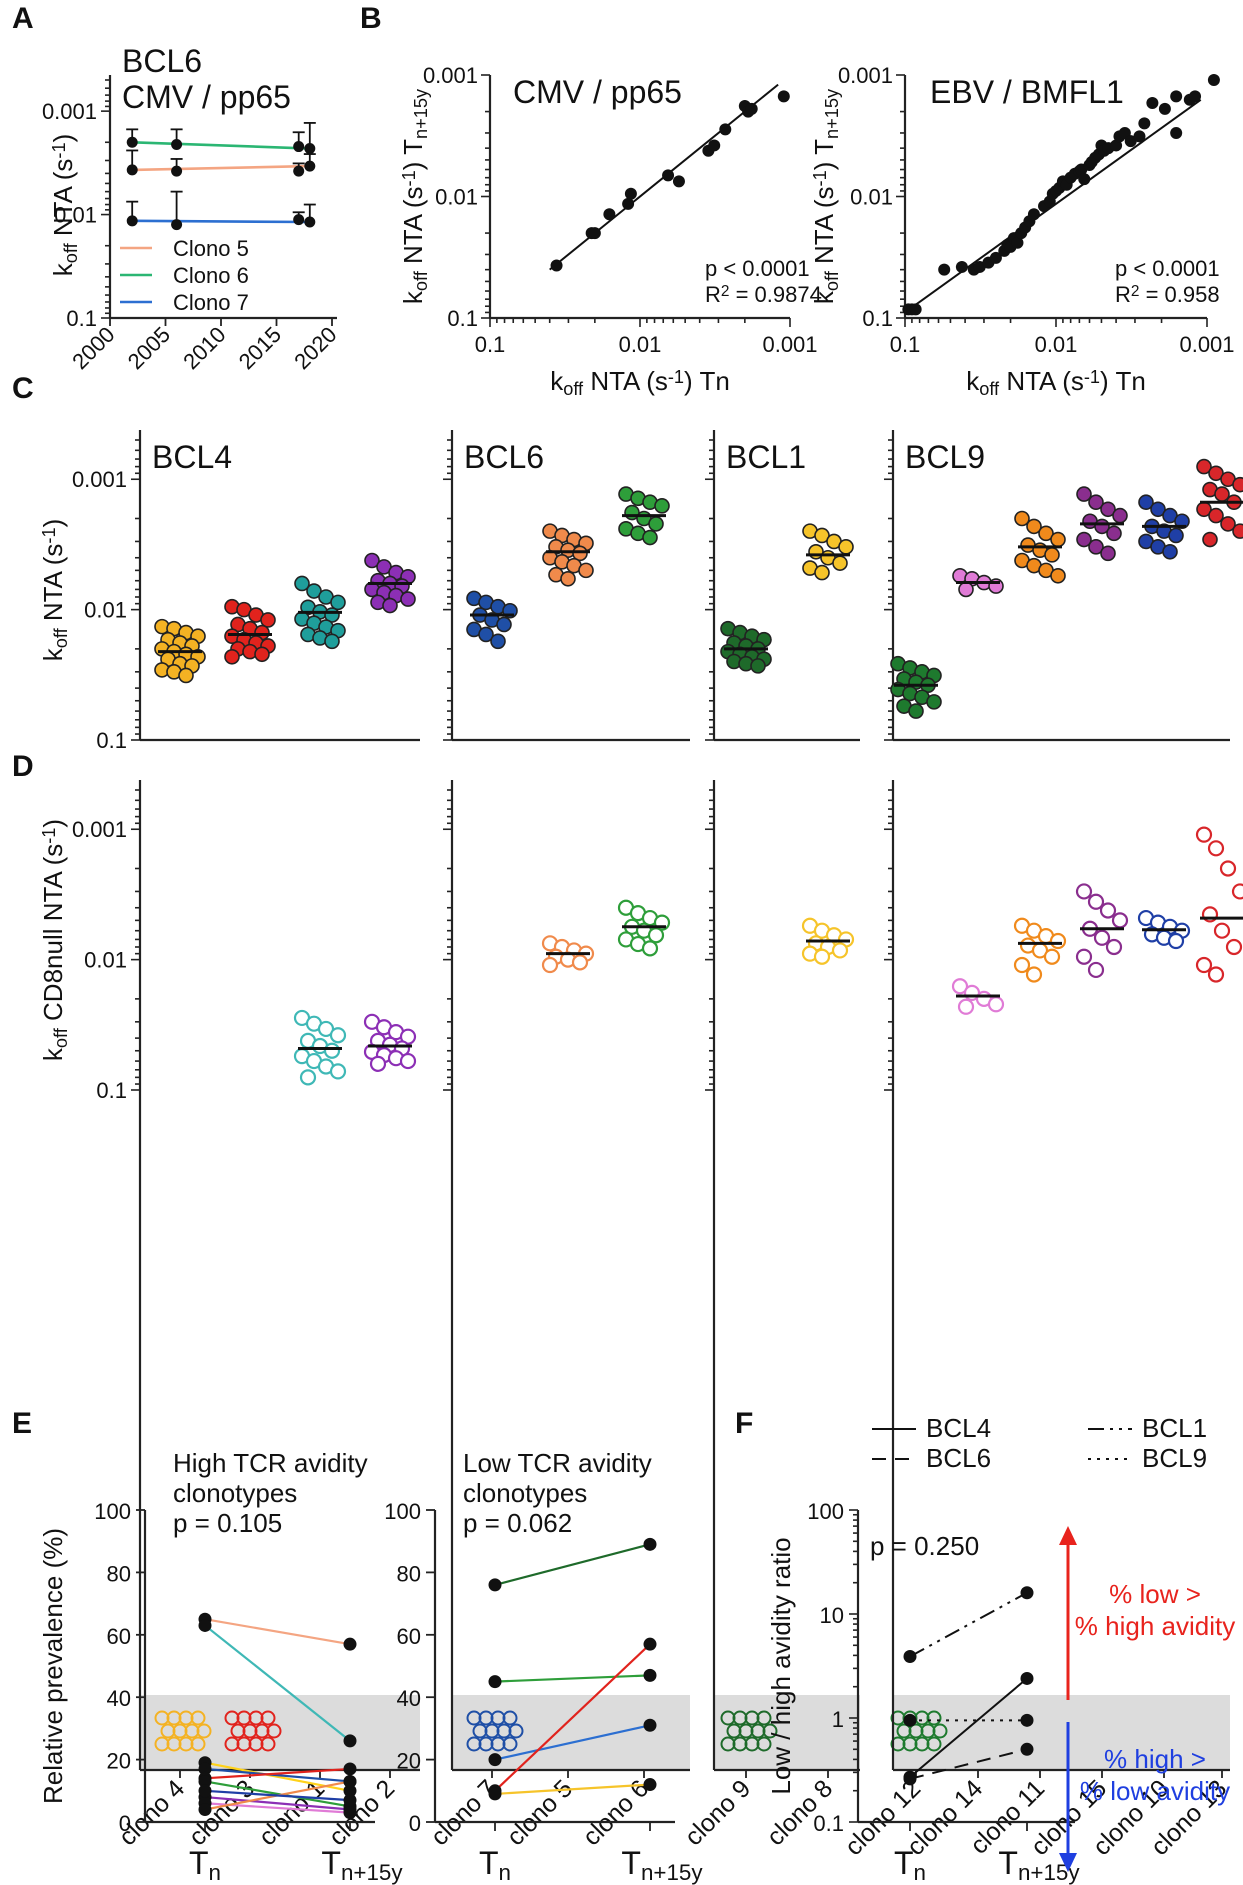 This screenshot has height=1885, width=1243. I want to click on stat-p-value: p < 0.0001, so click(1167, 268).